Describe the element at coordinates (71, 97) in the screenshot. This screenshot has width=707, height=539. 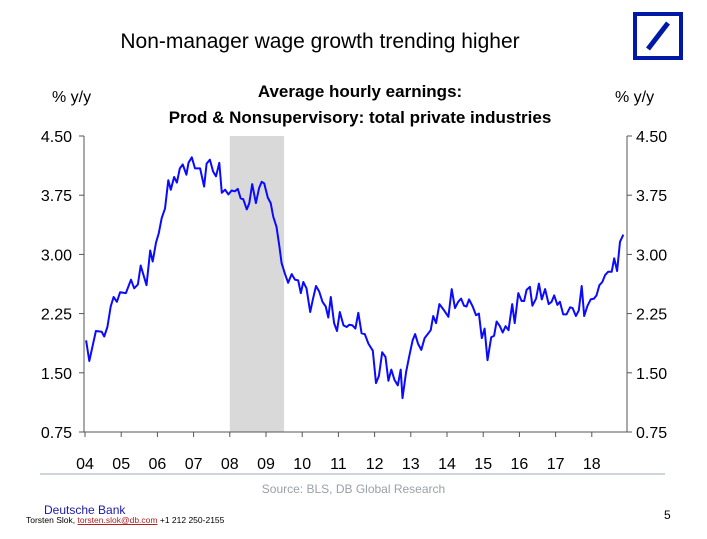
I see `y-axis-label-left: % y/y` at that location.